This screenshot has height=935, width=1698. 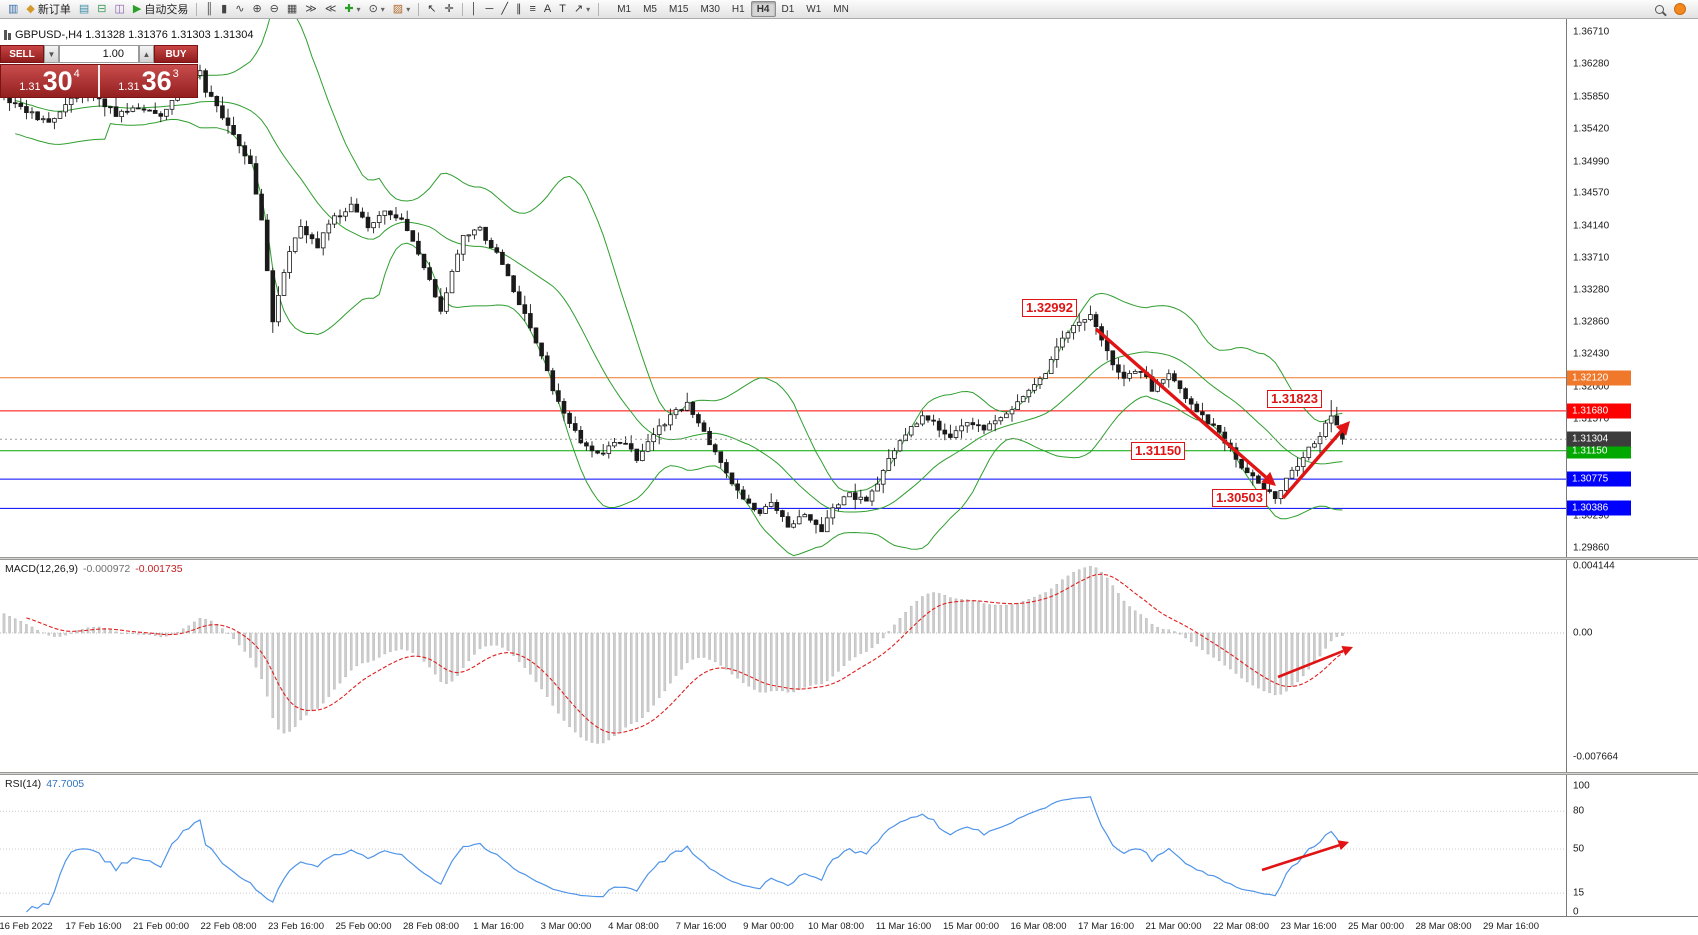 I want to click on volume-decrease-button: ▼, so click(x=51, y=54).